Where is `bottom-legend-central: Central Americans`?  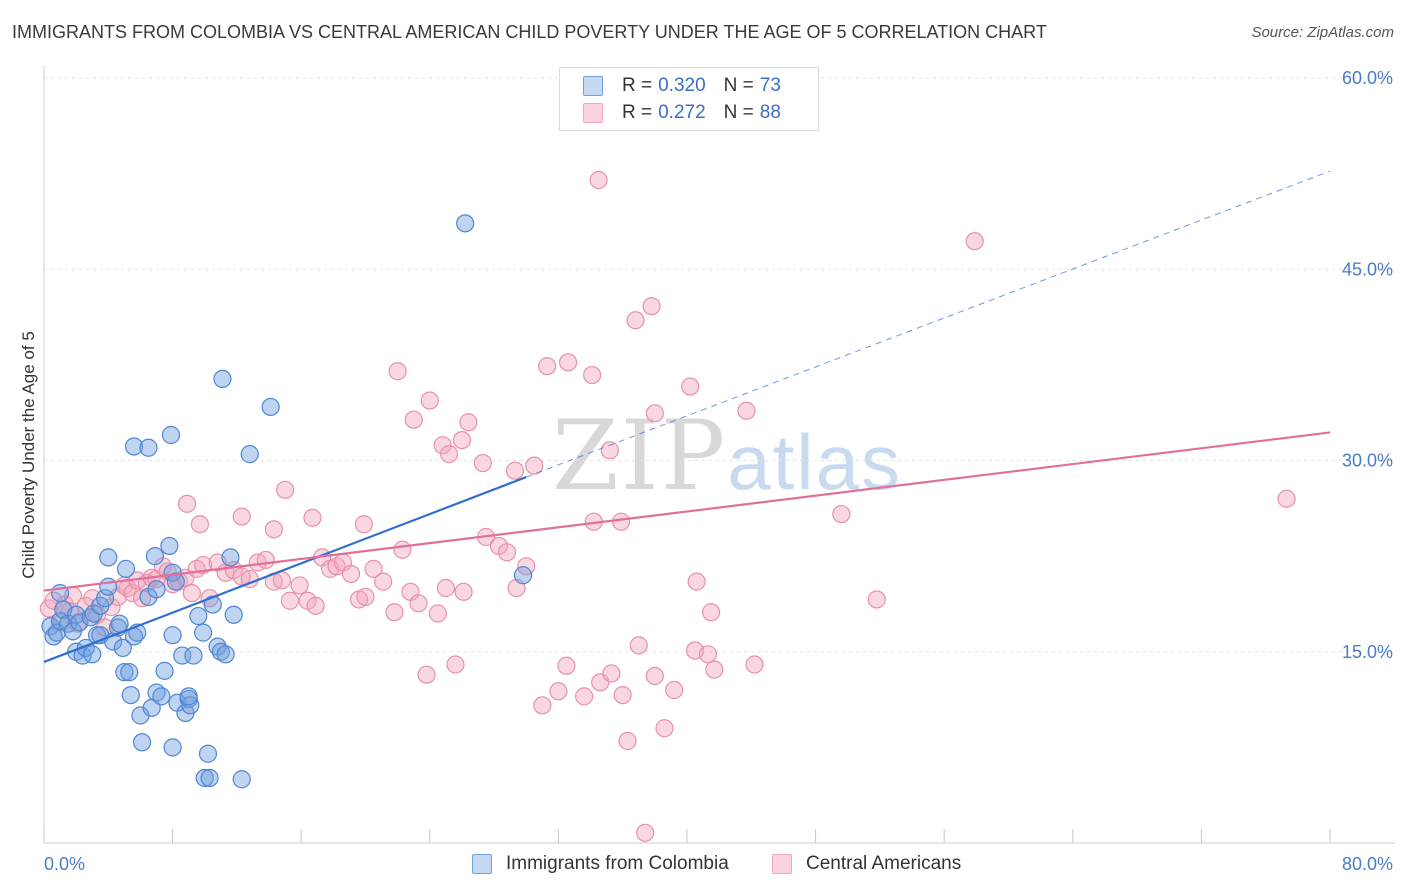
bottom-legend-central: Central Americans is located at coordinates (866, 864).